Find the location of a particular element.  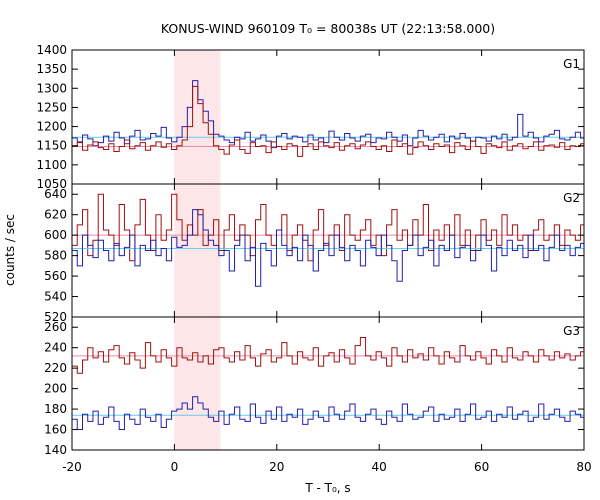

panel-g1-y-tick-label: 1200 is located at coordinates (51, 127).